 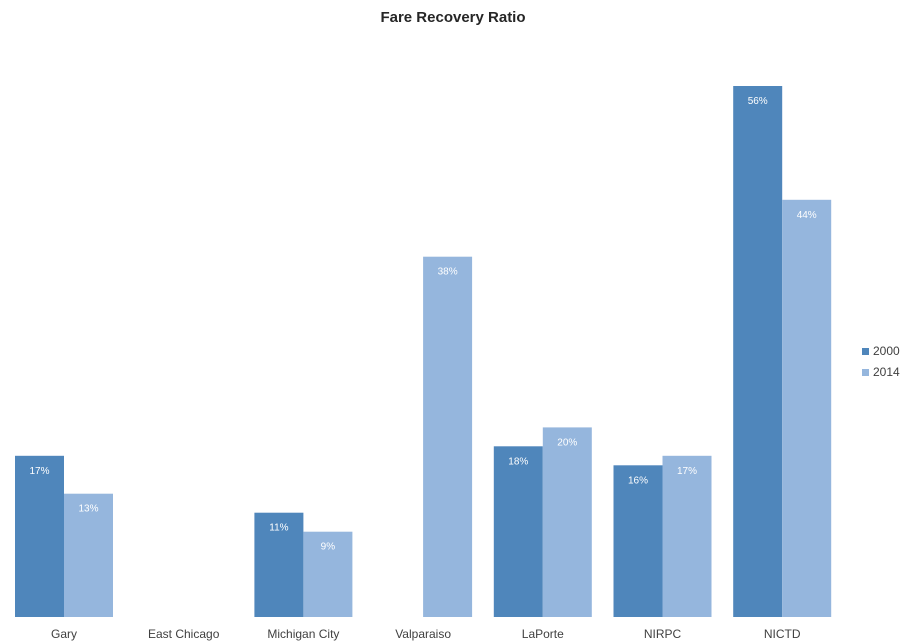 What do you see at coordinates (423, 634) in the screenshot?
I see `x-tick-label: Valparaiso` at bounding box center [423, 634].